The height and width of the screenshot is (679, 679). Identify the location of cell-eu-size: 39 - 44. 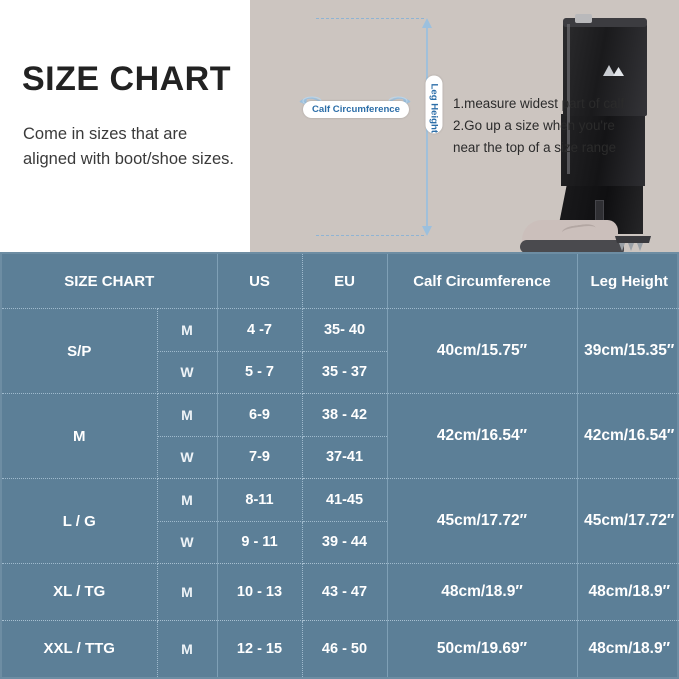
(345, 543).